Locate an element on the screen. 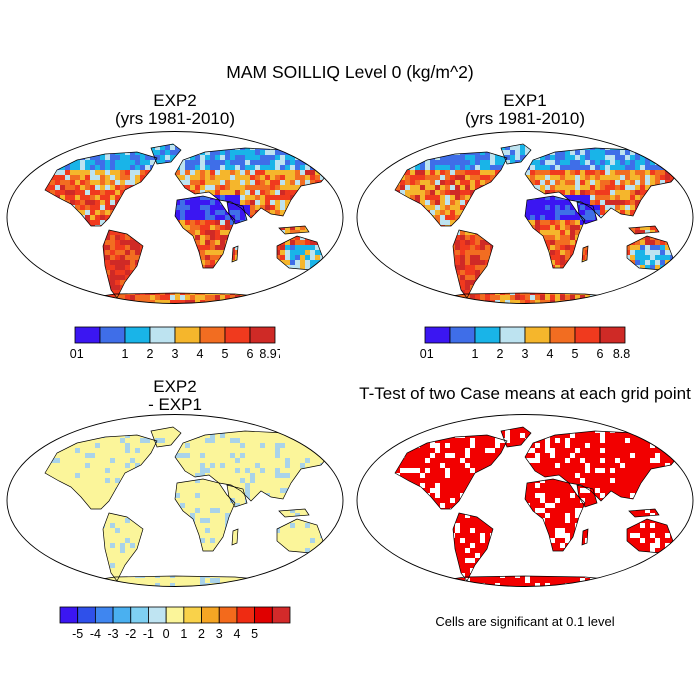 The image size is (700, 700). colorbar-label: 3 is located at coordinates (525, 353).